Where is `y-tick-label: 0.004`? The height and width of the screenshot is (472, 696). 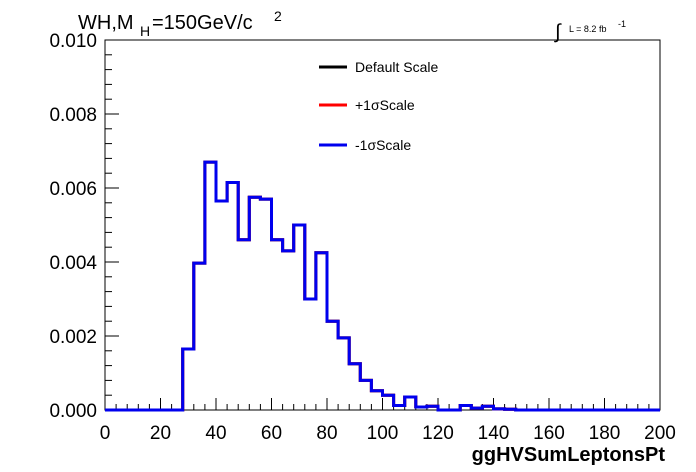
y-tick-label: 0.004 is located at coordinates (73, 263).